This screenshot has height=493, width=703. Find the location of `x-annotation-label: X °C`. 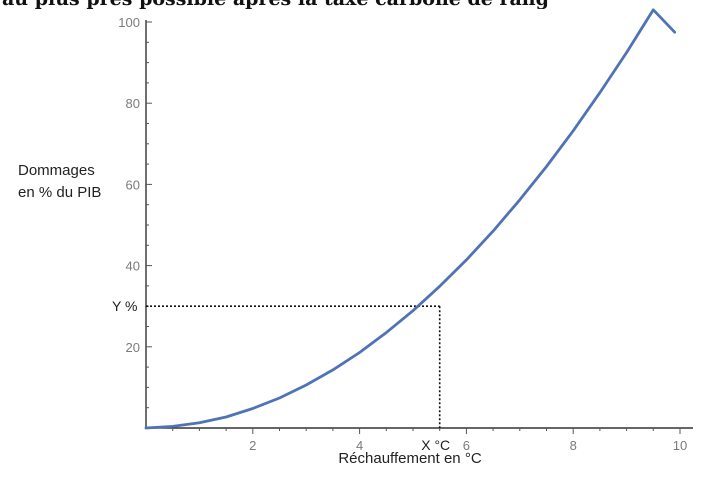

x-annotation-label: X °C is located at coordinates (435, 445).